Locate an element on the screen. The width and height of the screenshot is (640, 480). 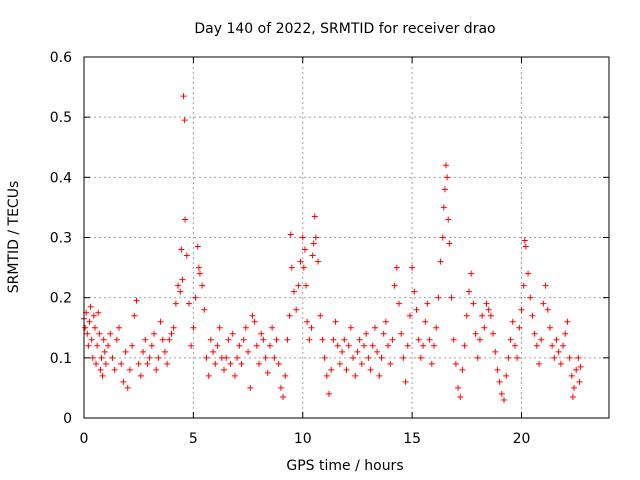
x-tick-label: 10 is located at coordinates (303, 439).